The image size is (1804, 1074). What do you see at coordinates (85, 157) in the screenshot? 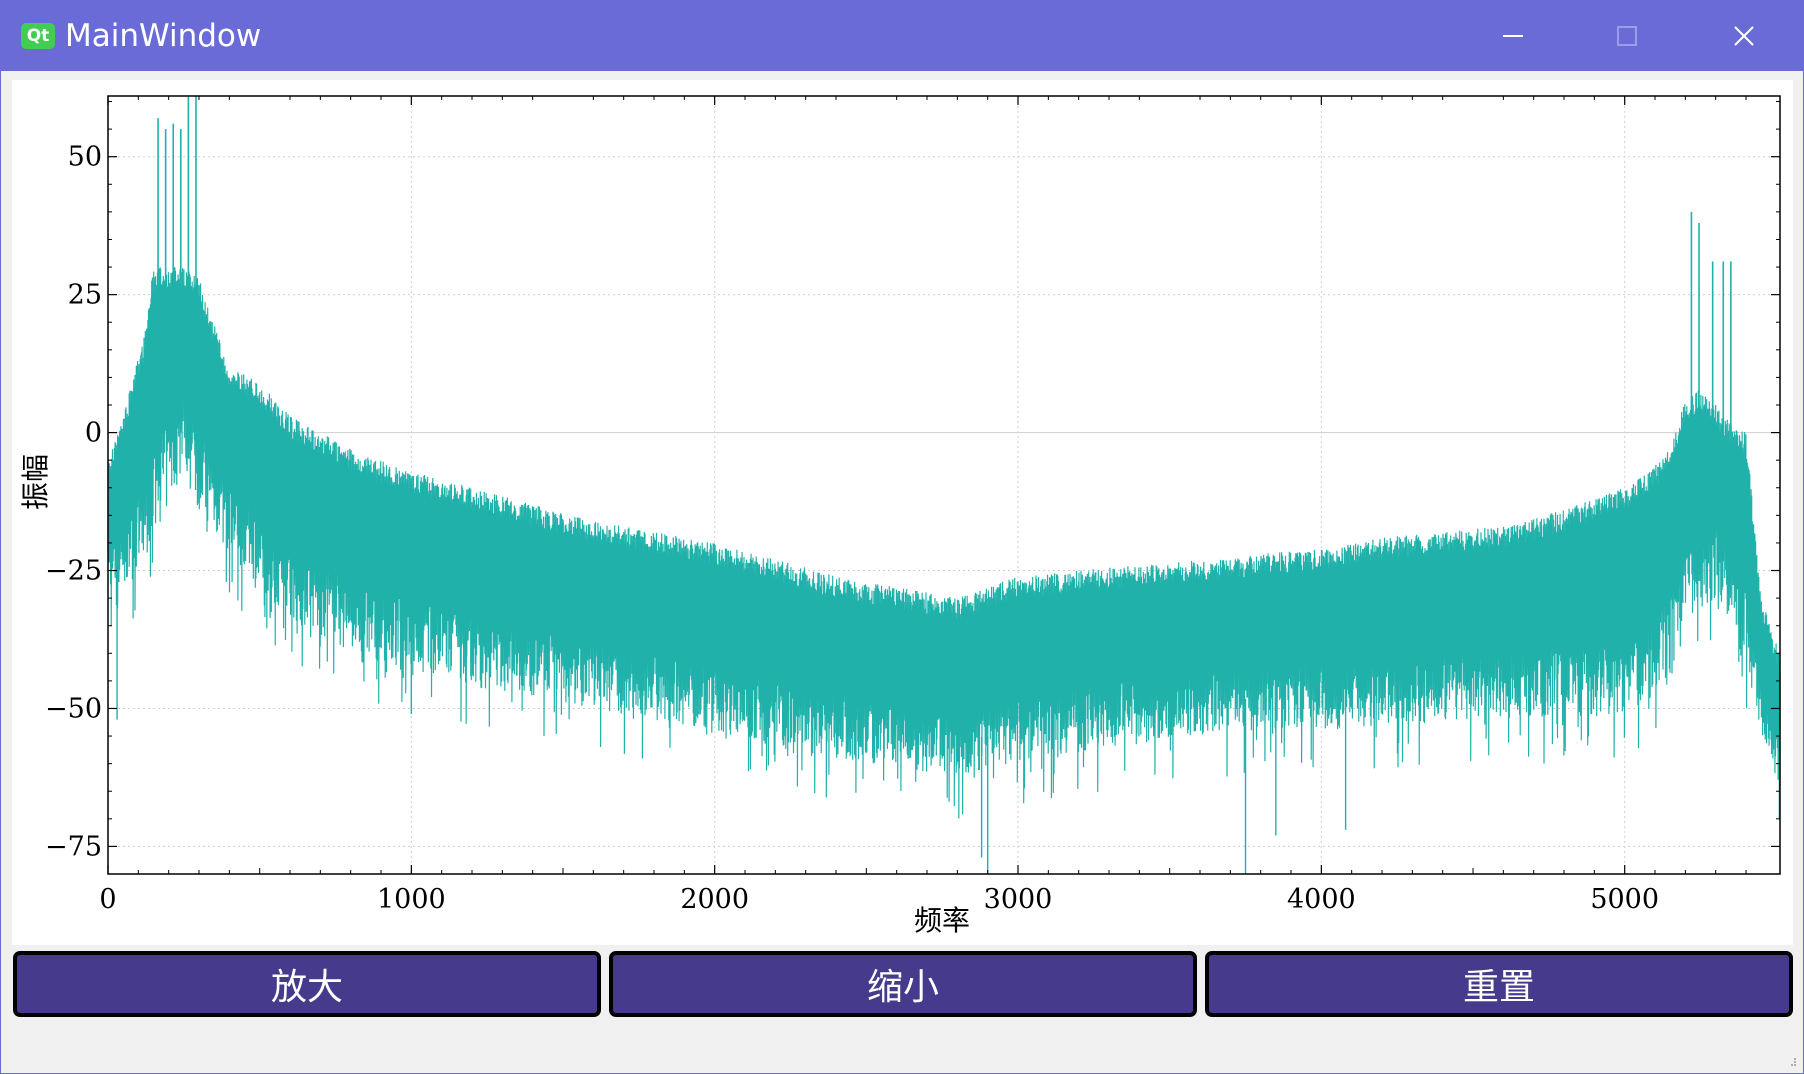
I see `y-tick-label: 50` at bounding box center [85, 157].